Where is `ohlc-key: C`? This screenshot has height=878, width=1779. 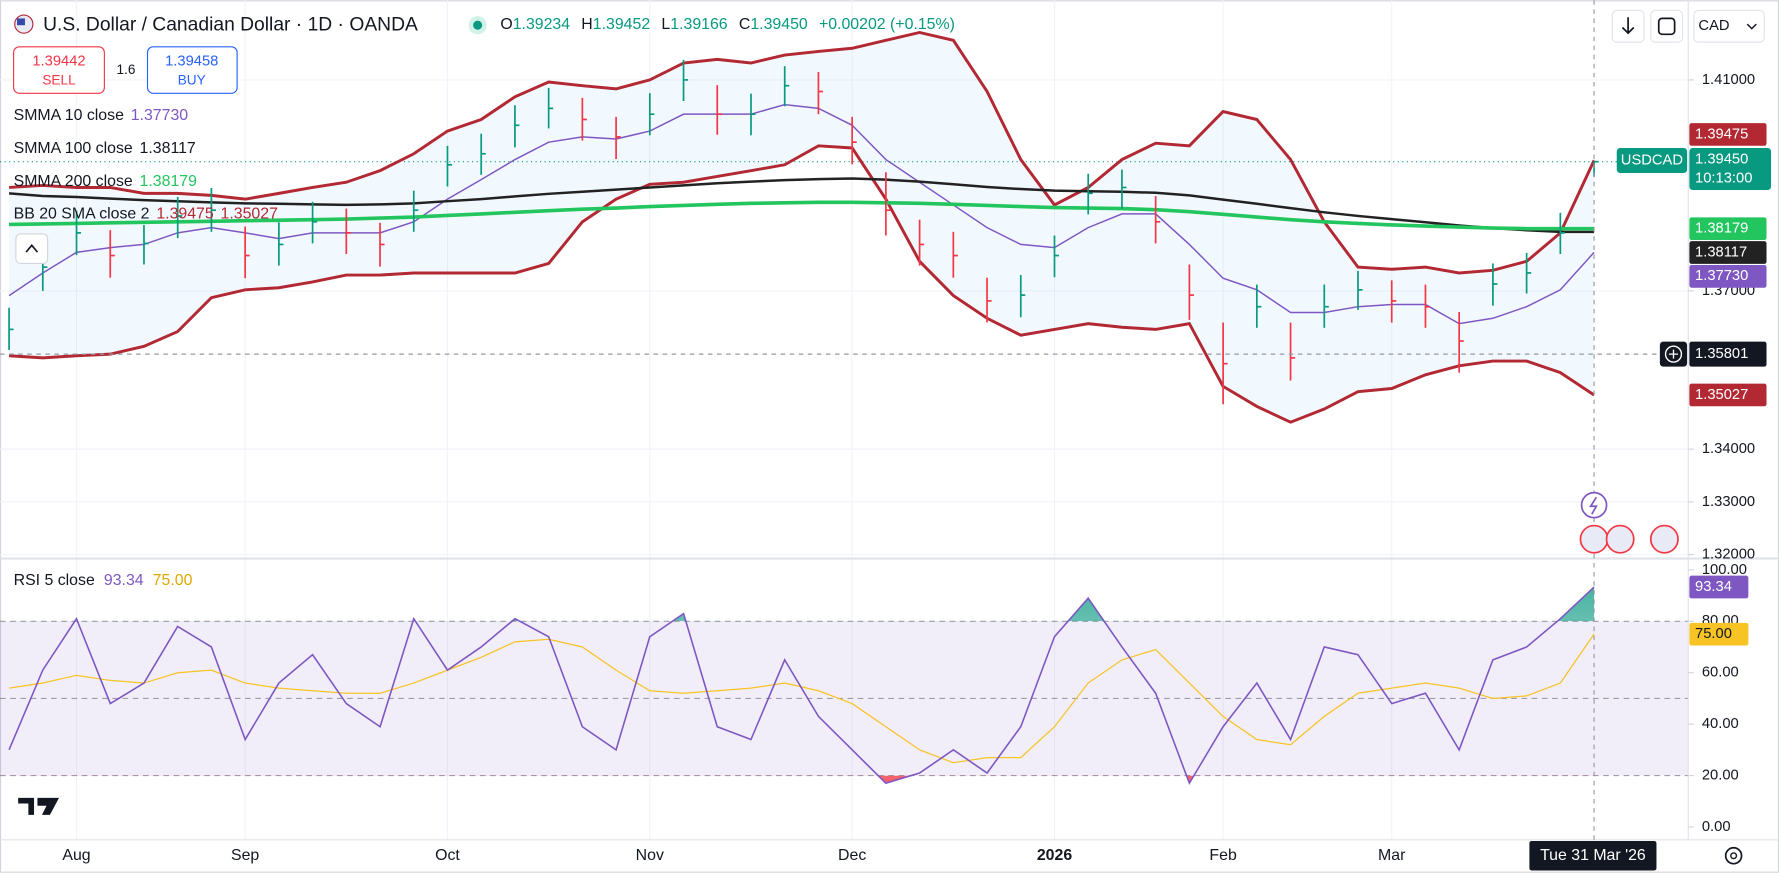 ohlc-key: C is located at coordinates (744, 24).